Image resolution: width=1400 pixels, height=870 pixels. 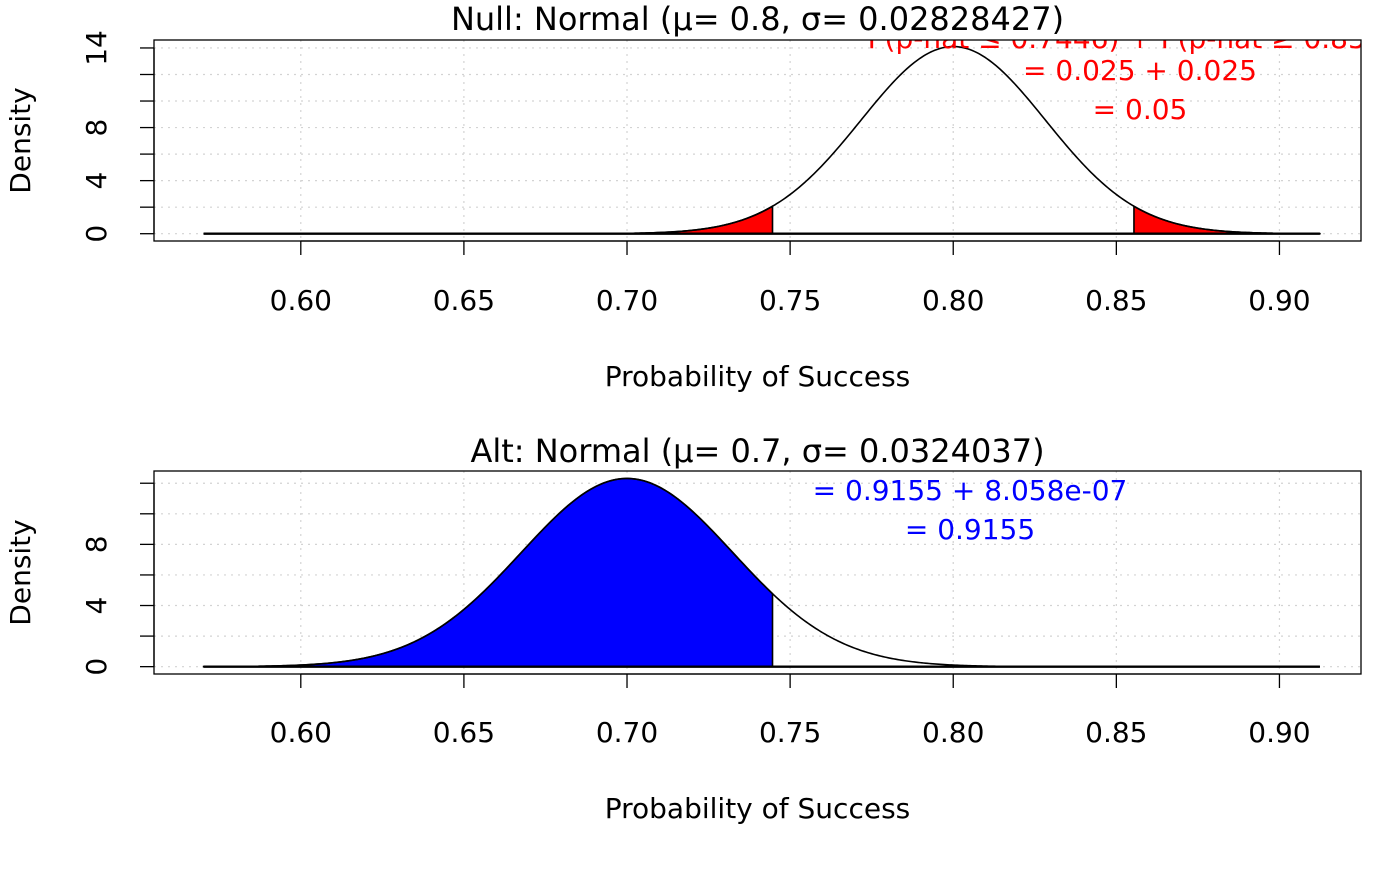 I want to click on alt-x-axis-label: Probability of Success, so click(x=758, y=808).